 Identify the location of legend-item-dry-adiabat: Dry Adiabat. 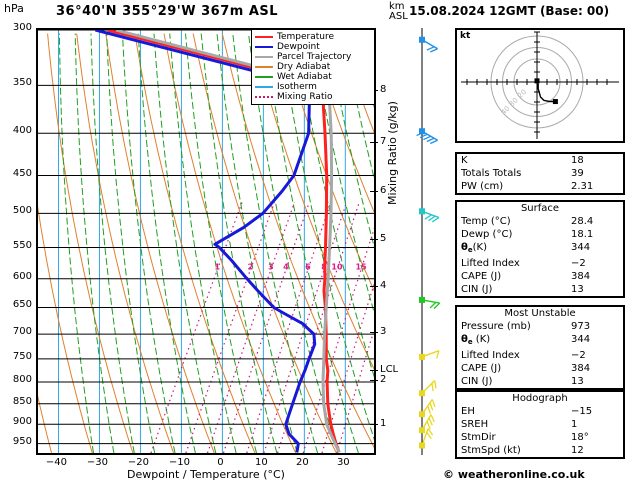
(313, 67).